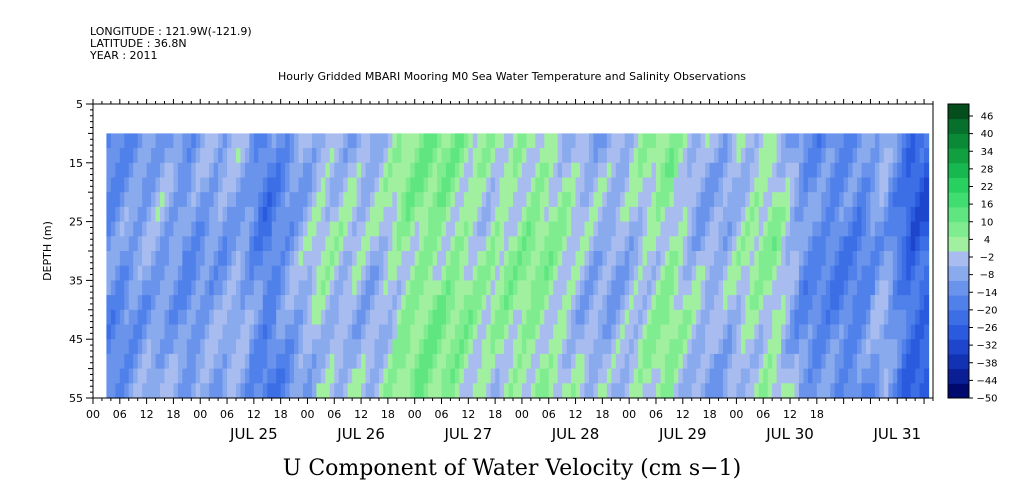 This screenshot has height=504, width=1009. Describe the element at coordinates (361, 414) in the screenshot. I see `x-hour-label: 12` at that location.